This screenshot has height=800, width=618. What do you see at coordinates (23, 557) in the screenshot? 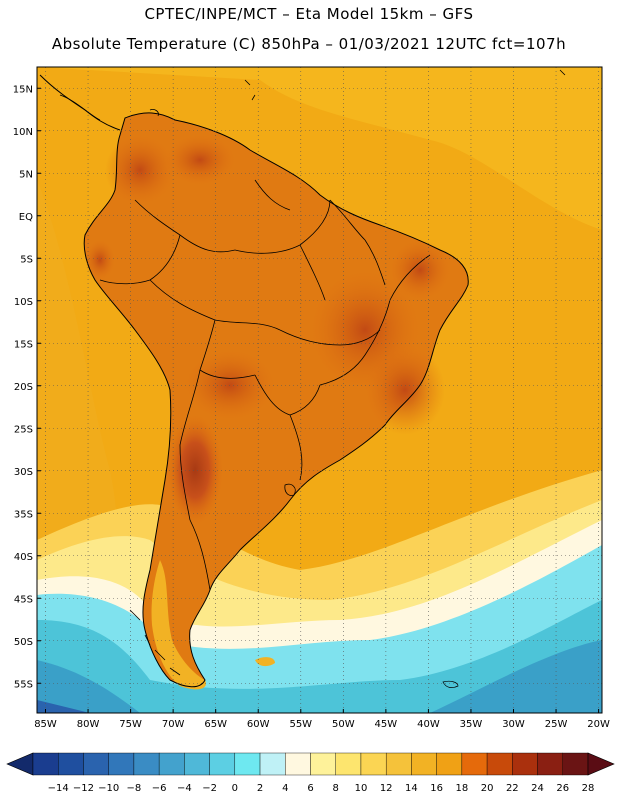
I see `lat-label: 40S` at bounding box center [23, 557].